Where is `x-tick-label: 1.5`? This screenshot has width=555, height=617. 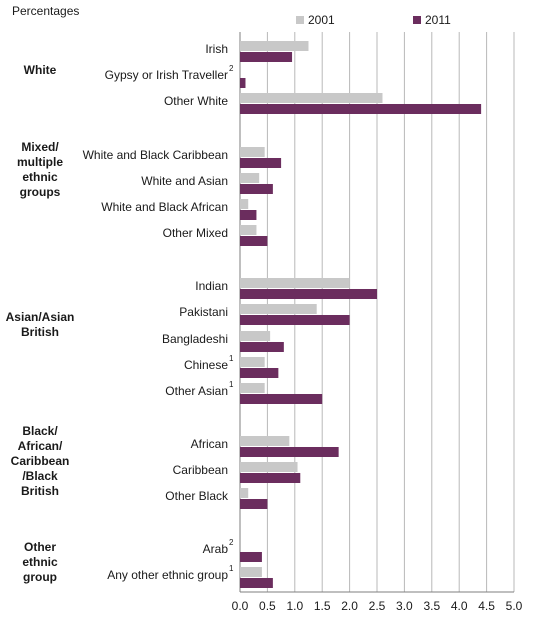
x-tick-label: 1.5 is located at coordinates (322, 606).